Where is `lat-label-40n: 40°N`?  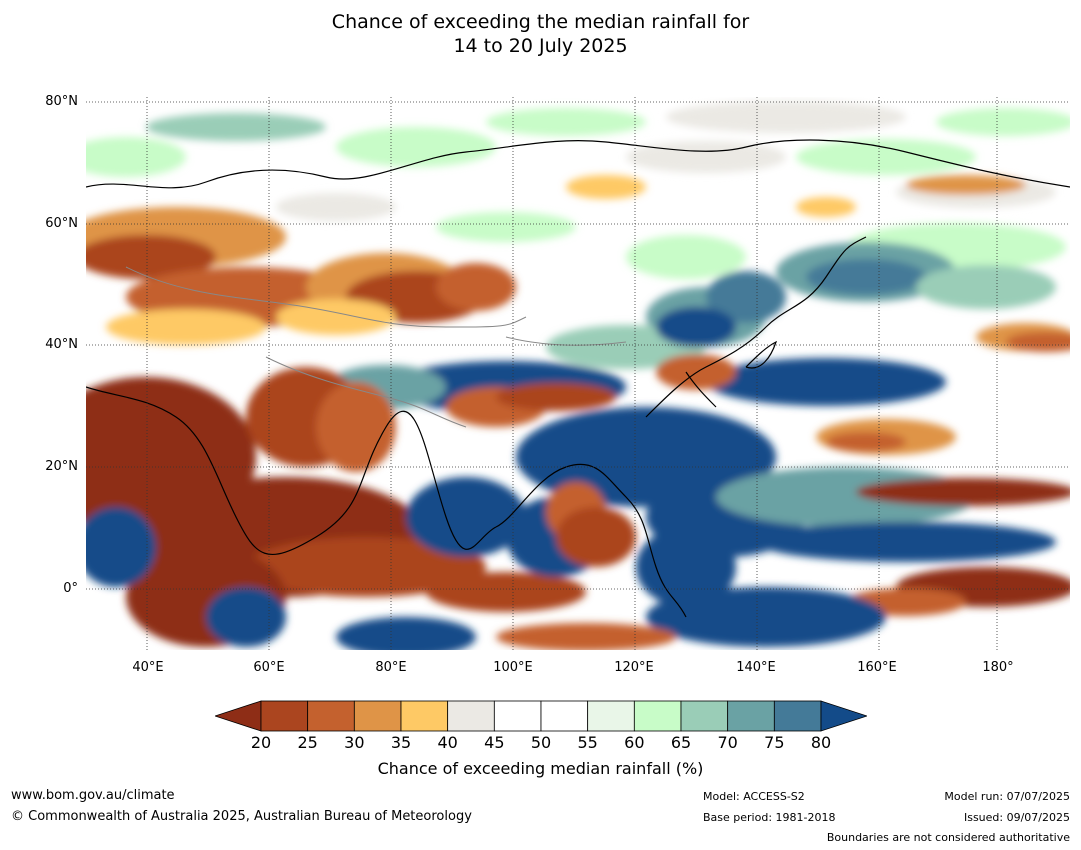 lat-label-40n: 40°N is located at coordinates (61, 344).